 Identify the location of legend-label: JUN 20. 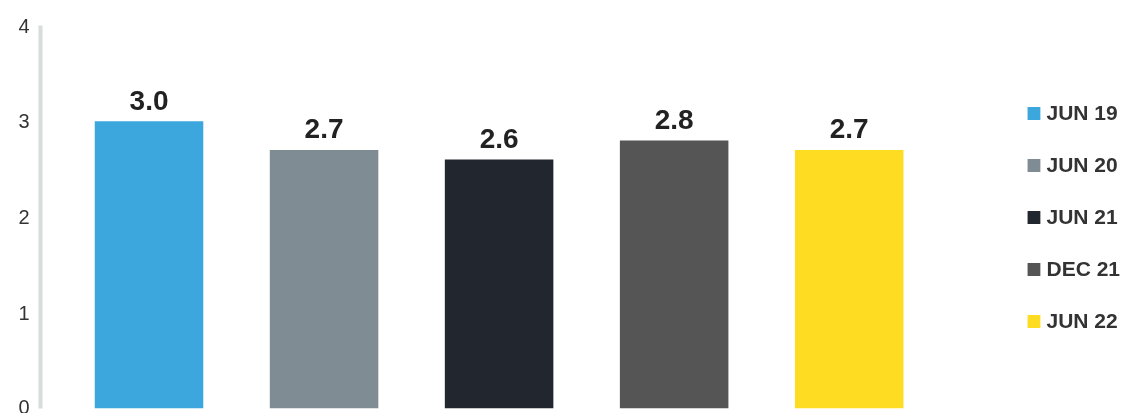
(1082, 164).